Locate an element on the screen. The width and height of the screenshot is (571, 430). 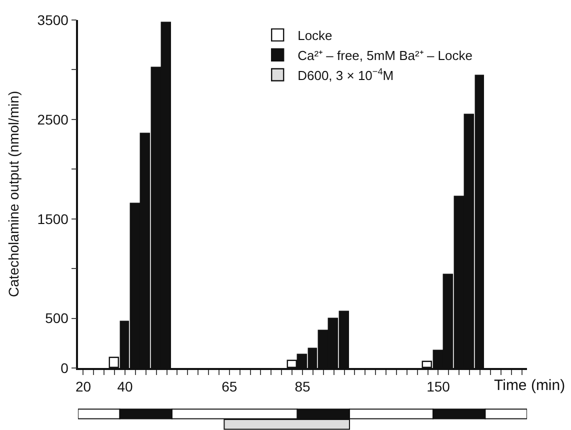
y-tick-label: 2500 is located at coordinates (53, 119).